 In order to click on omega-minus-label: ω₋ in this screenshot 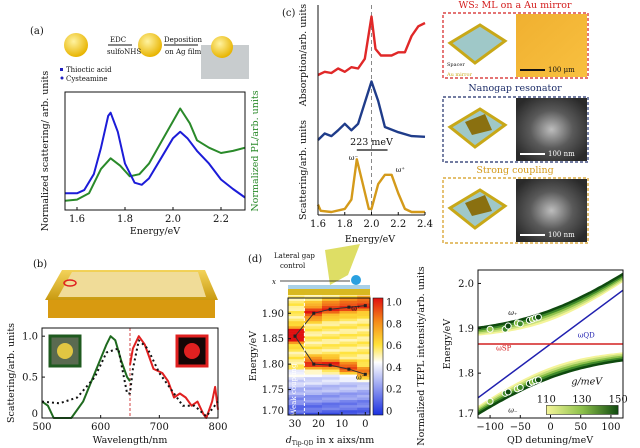, I will do `click(513, 411)`.